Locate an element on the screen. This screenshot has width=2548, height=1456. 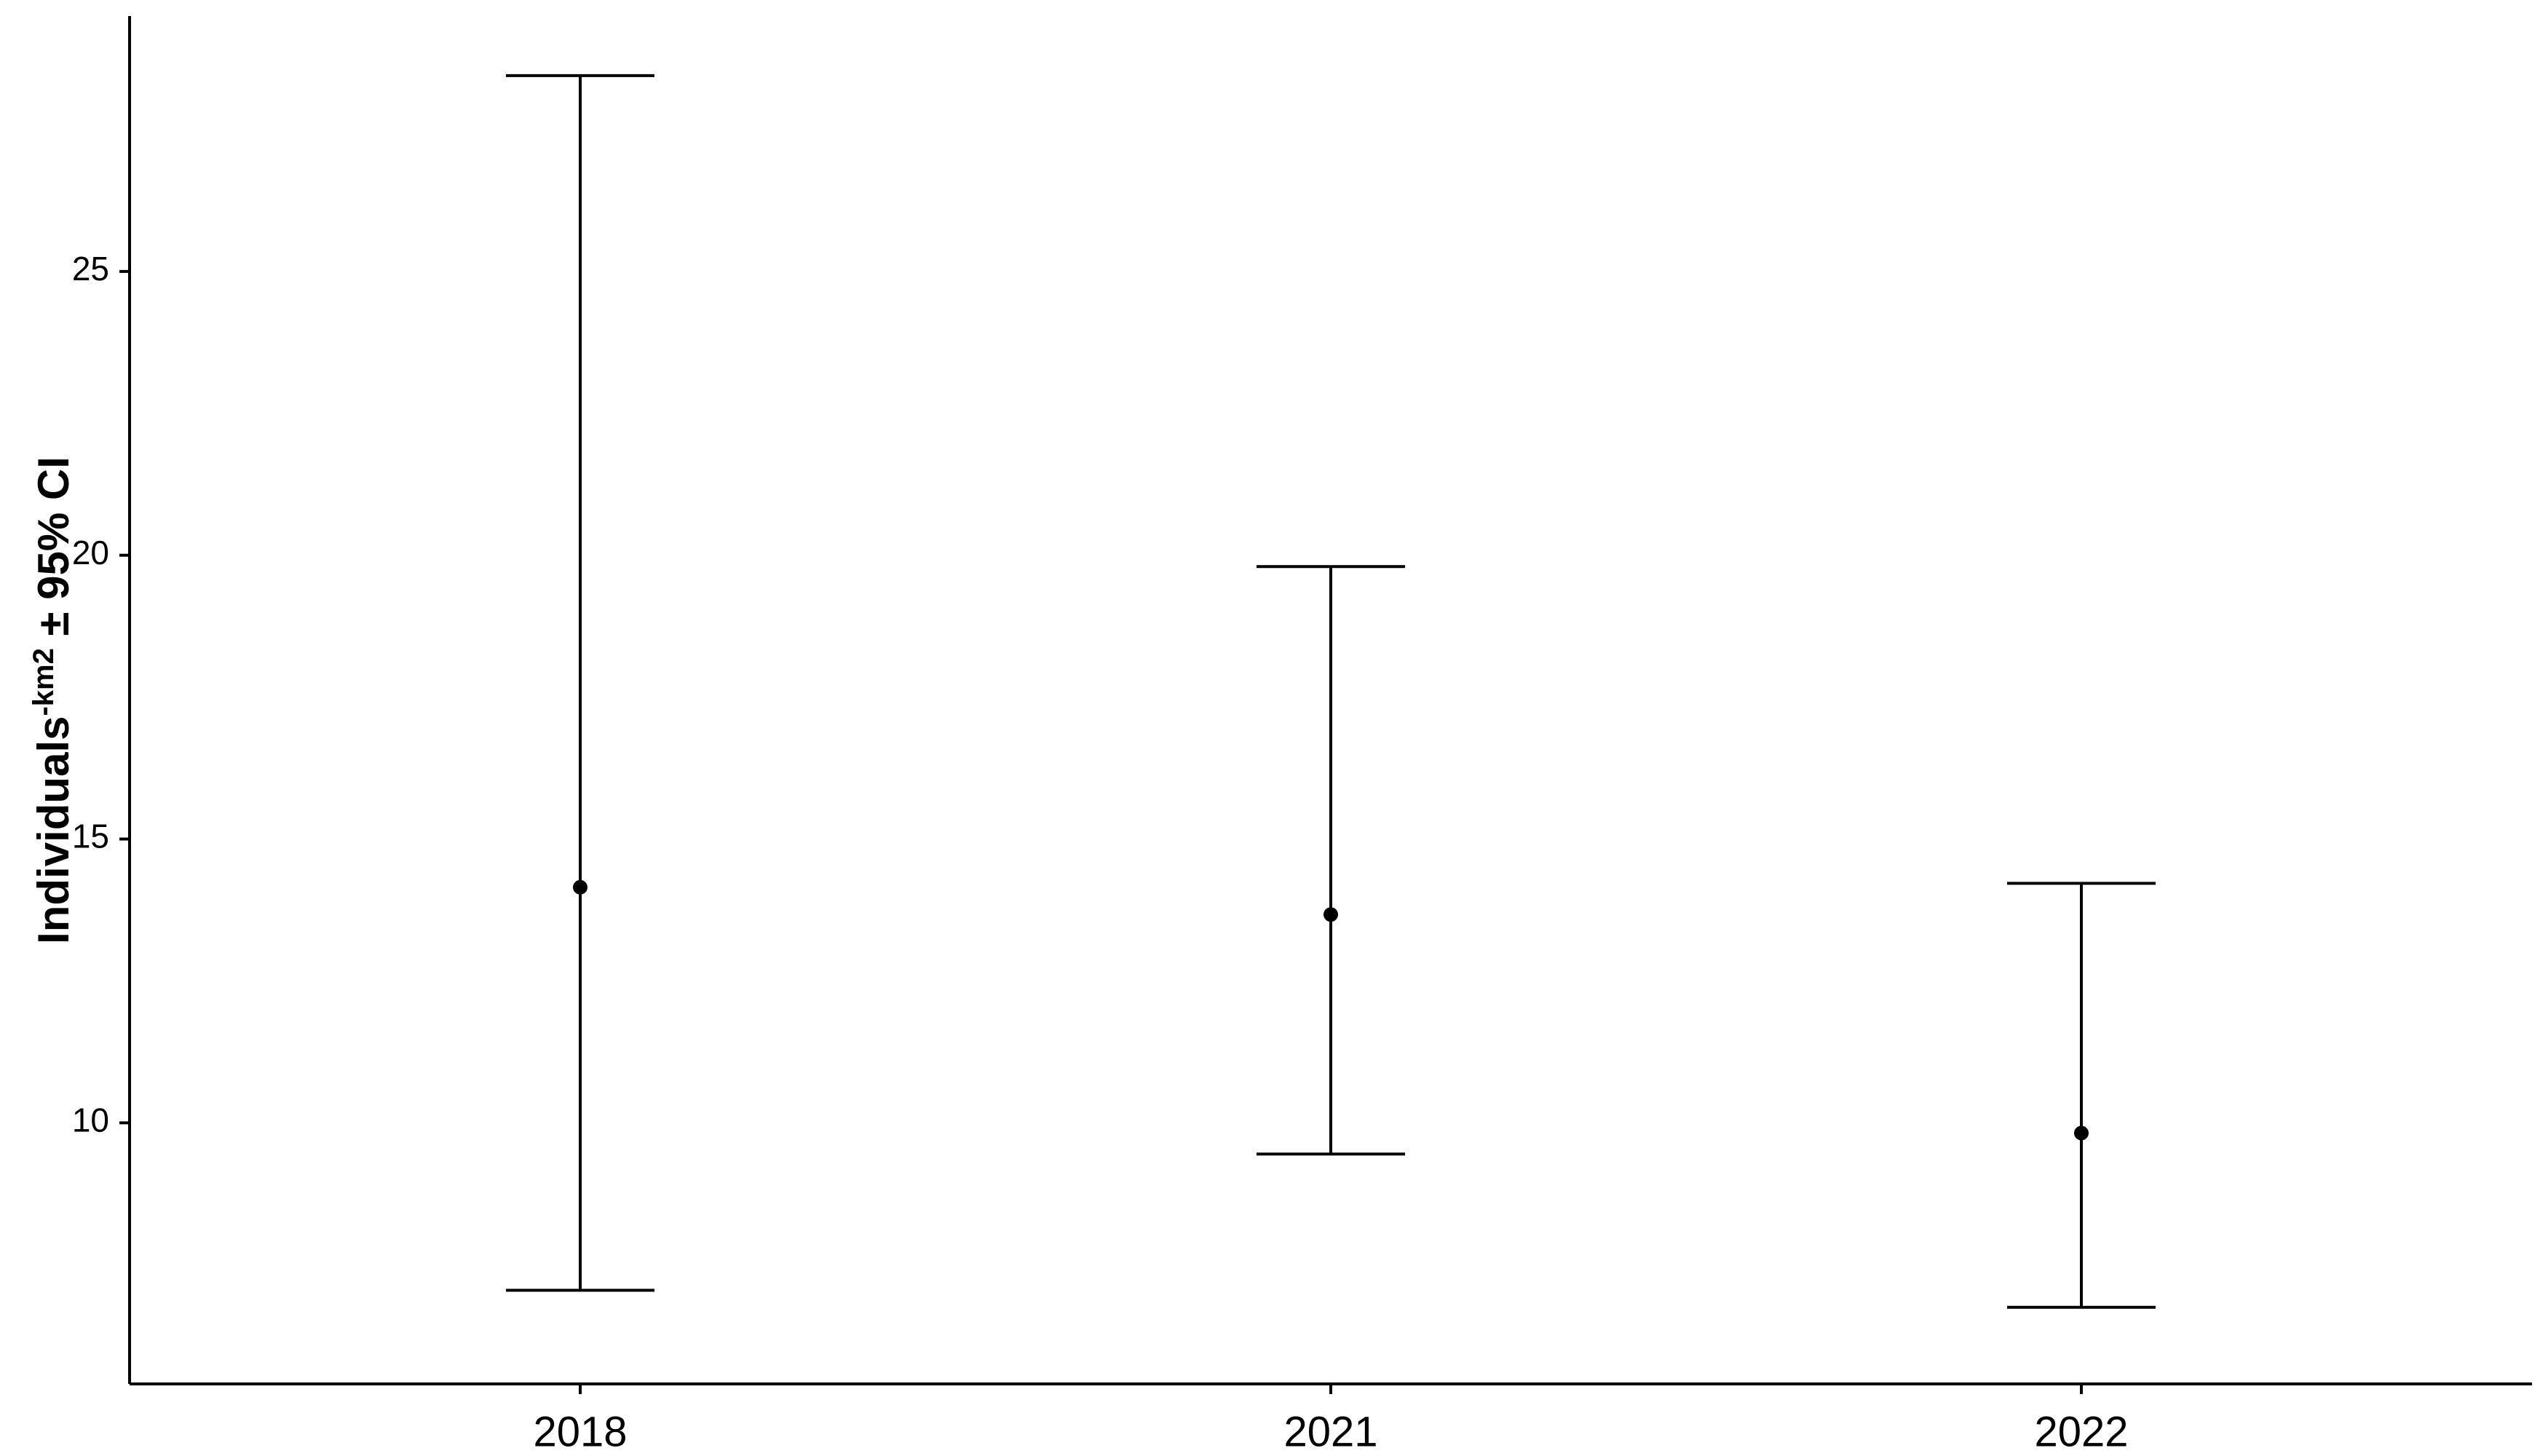
y-axis-label-superscript: -km2 is located at coordinates (44, 682).